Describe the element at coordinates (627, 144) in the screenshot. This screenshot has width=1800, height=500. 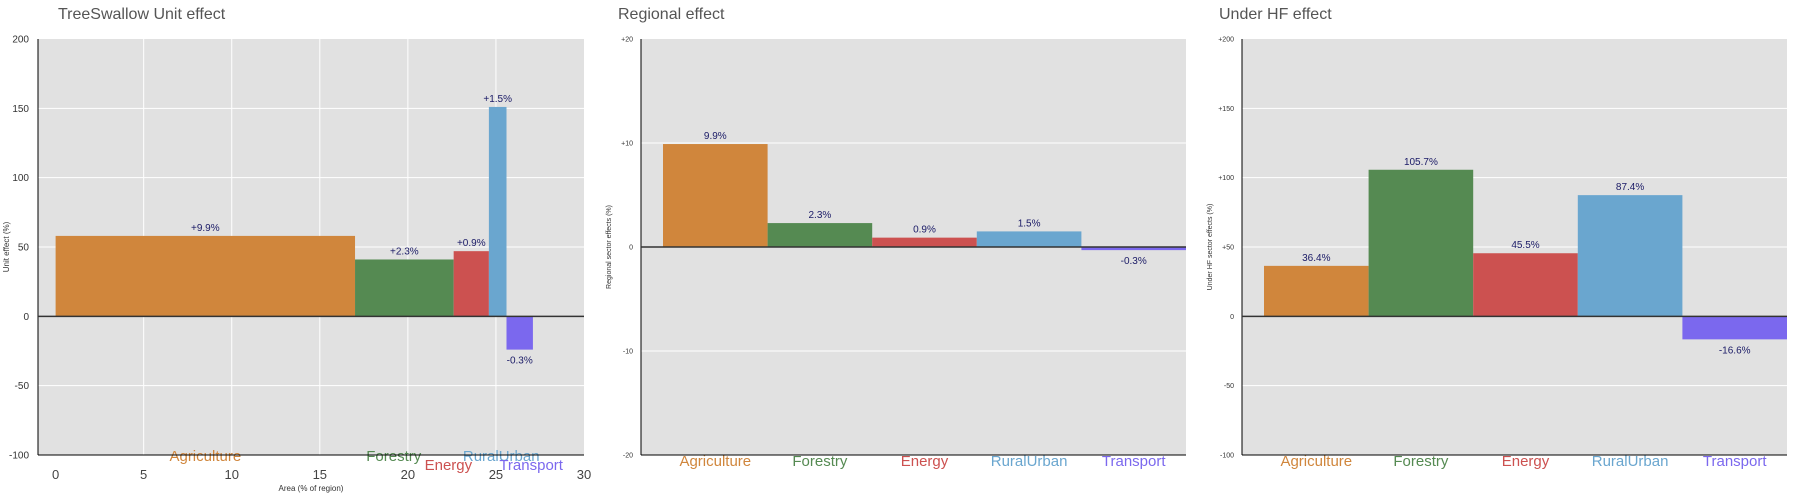
I see `y-tick-label: +10` at that location.